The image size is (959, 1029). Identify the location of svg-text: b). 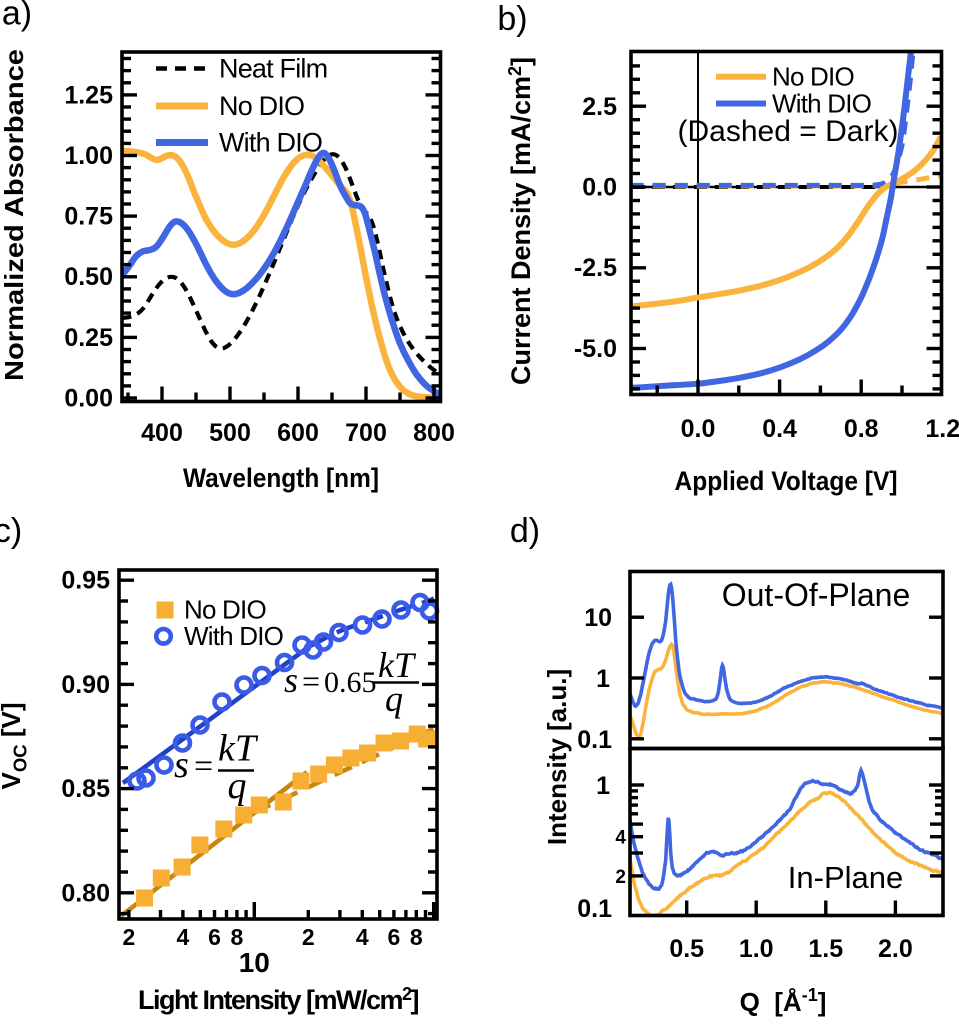
(512, 19).